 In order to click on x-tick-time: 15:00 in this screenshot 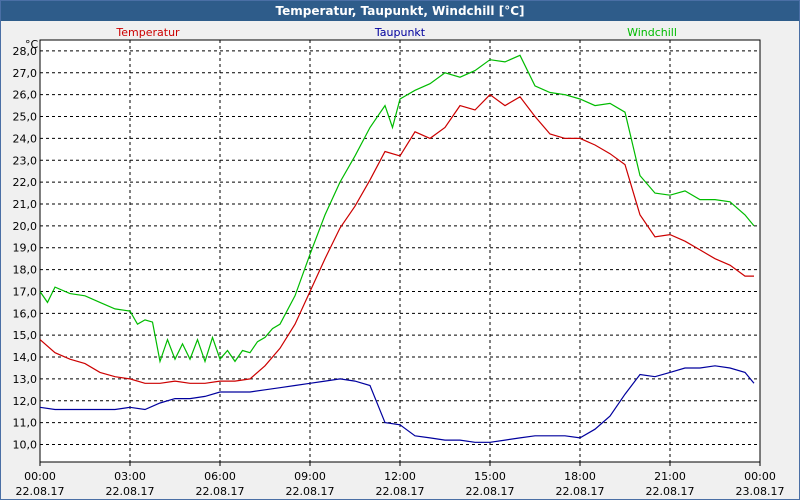, I will do `click(490, 476)`.